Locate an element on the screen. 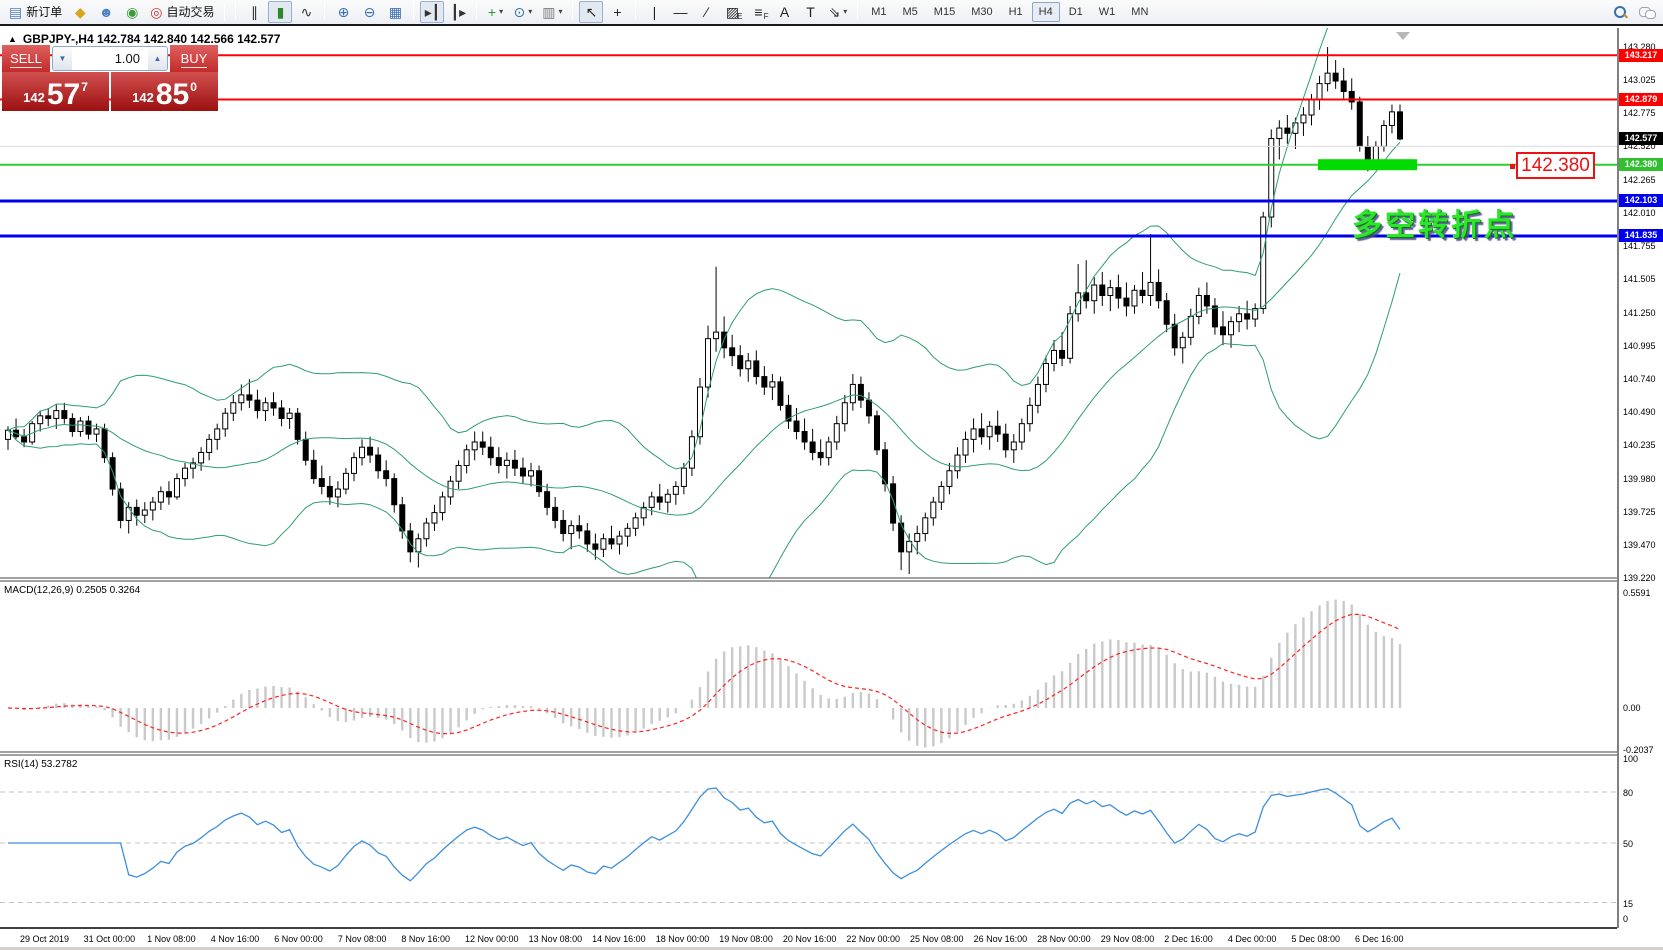  chart-shift-button: ┃▸ is located at coordinates (458, 12).